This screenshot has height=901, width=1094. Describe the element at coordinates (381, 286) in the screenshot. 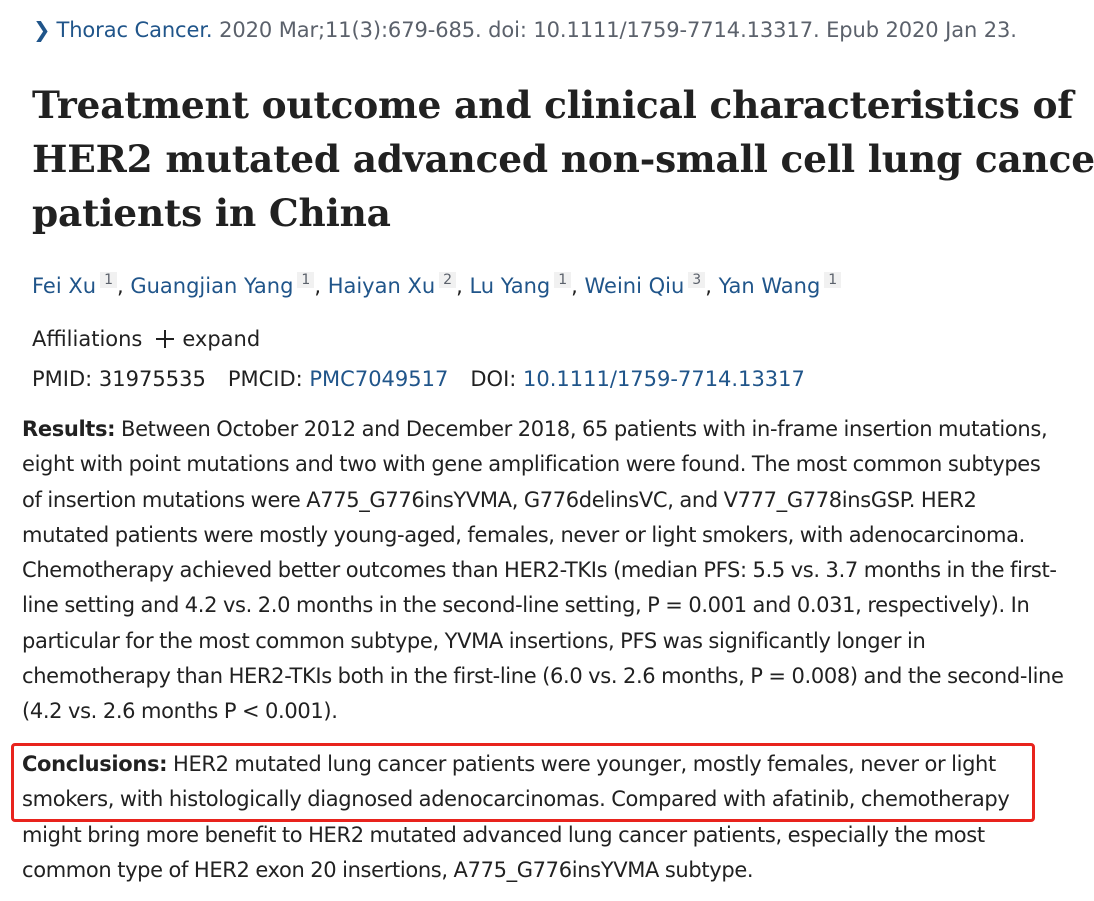

I see `author-link: Haiyan Xu` at that location.